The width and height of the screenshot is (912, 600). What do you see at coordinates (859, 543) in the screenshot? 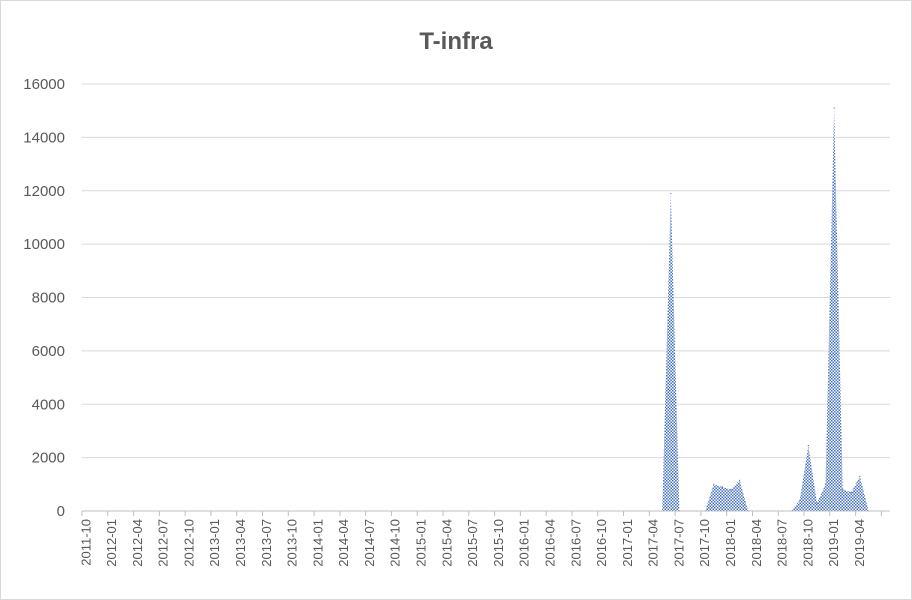
I see `x-tick-label: 2019-04` at bounding box center [859, 543].